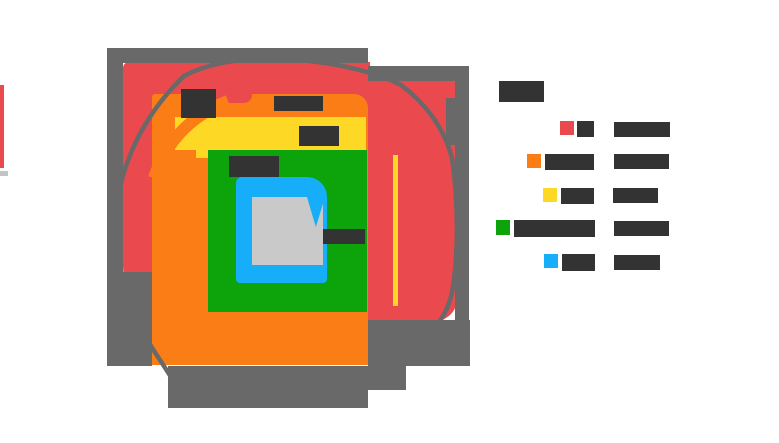  Describe the element at coordinates (395, 230) in the screenshot. I see `yellow-connector-line` at that location.